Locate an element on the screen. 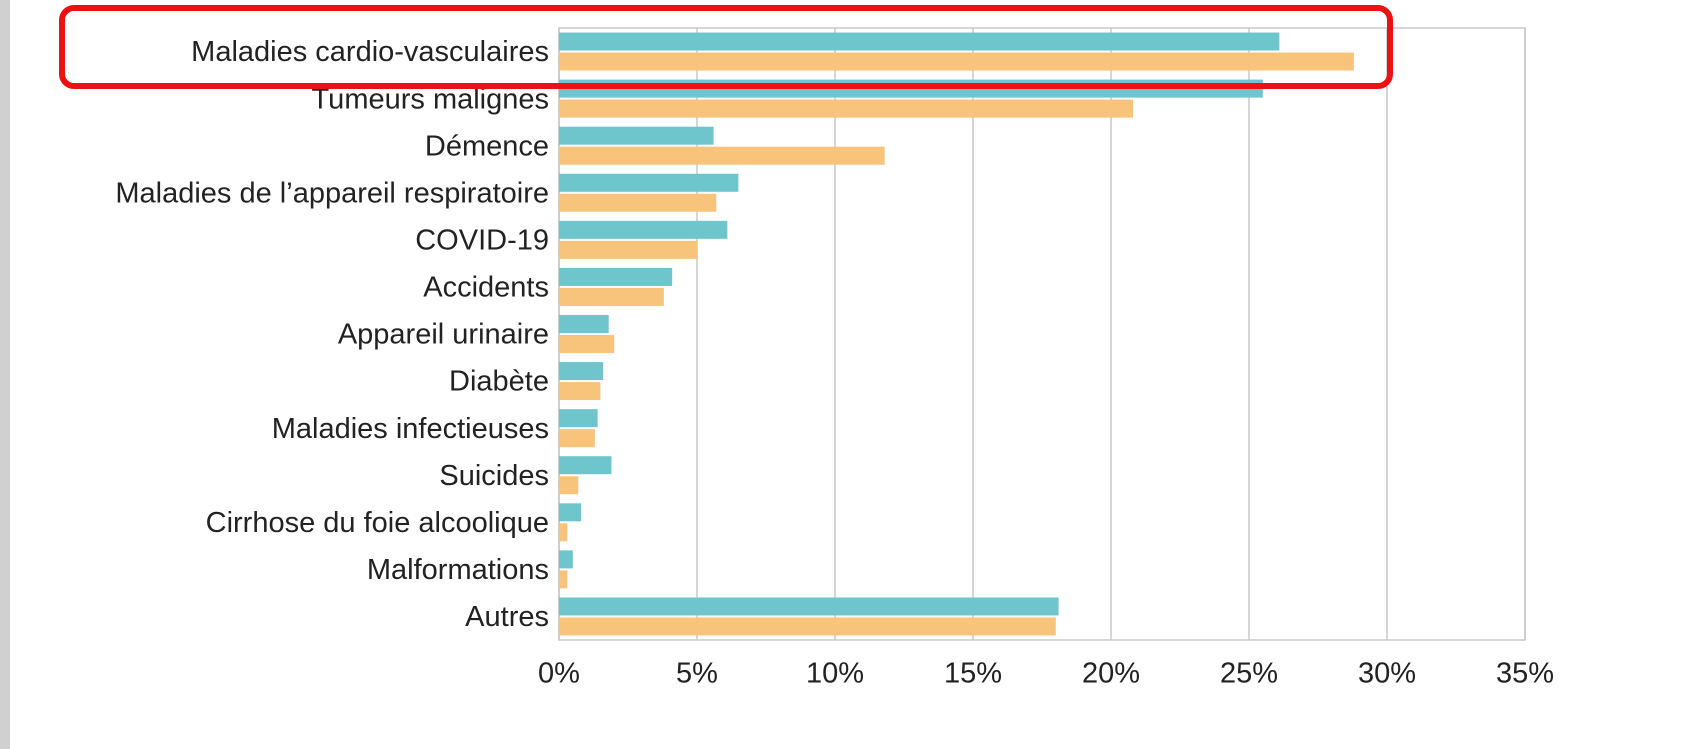 This screenshot has width=1699, height=749. y-tick-label: Maladies cardio-vasculaires is located at coordinates (370, 52).